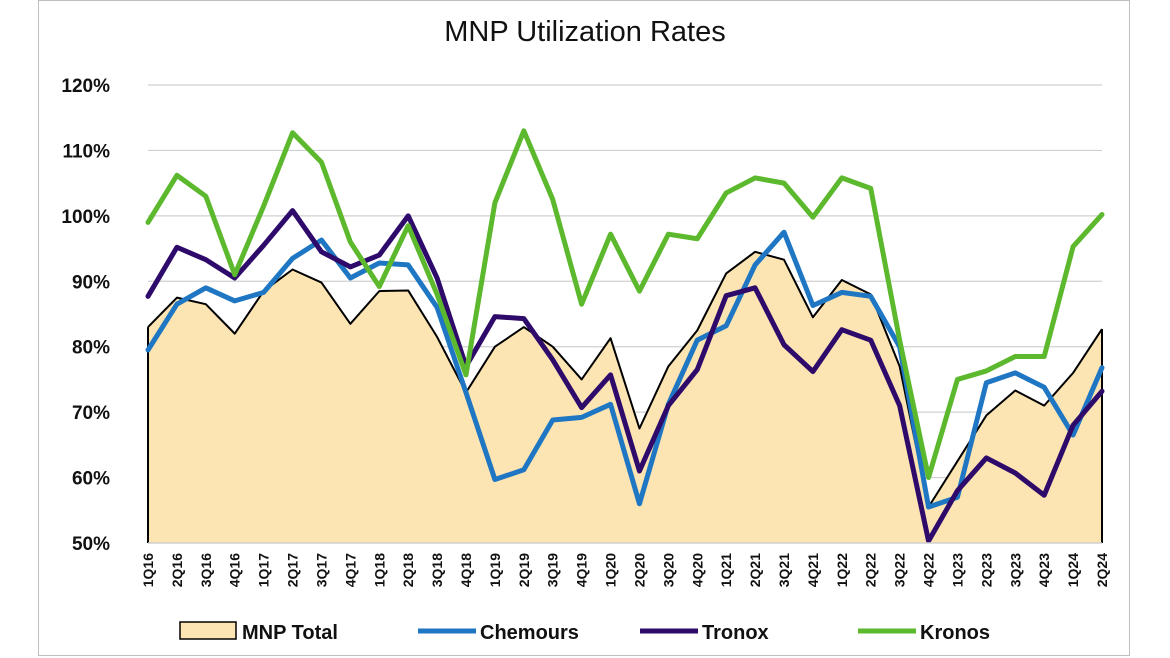 This screenshot has height=658, width=1170. I want to click on y-tick-label: 80%, so click(91, 348).